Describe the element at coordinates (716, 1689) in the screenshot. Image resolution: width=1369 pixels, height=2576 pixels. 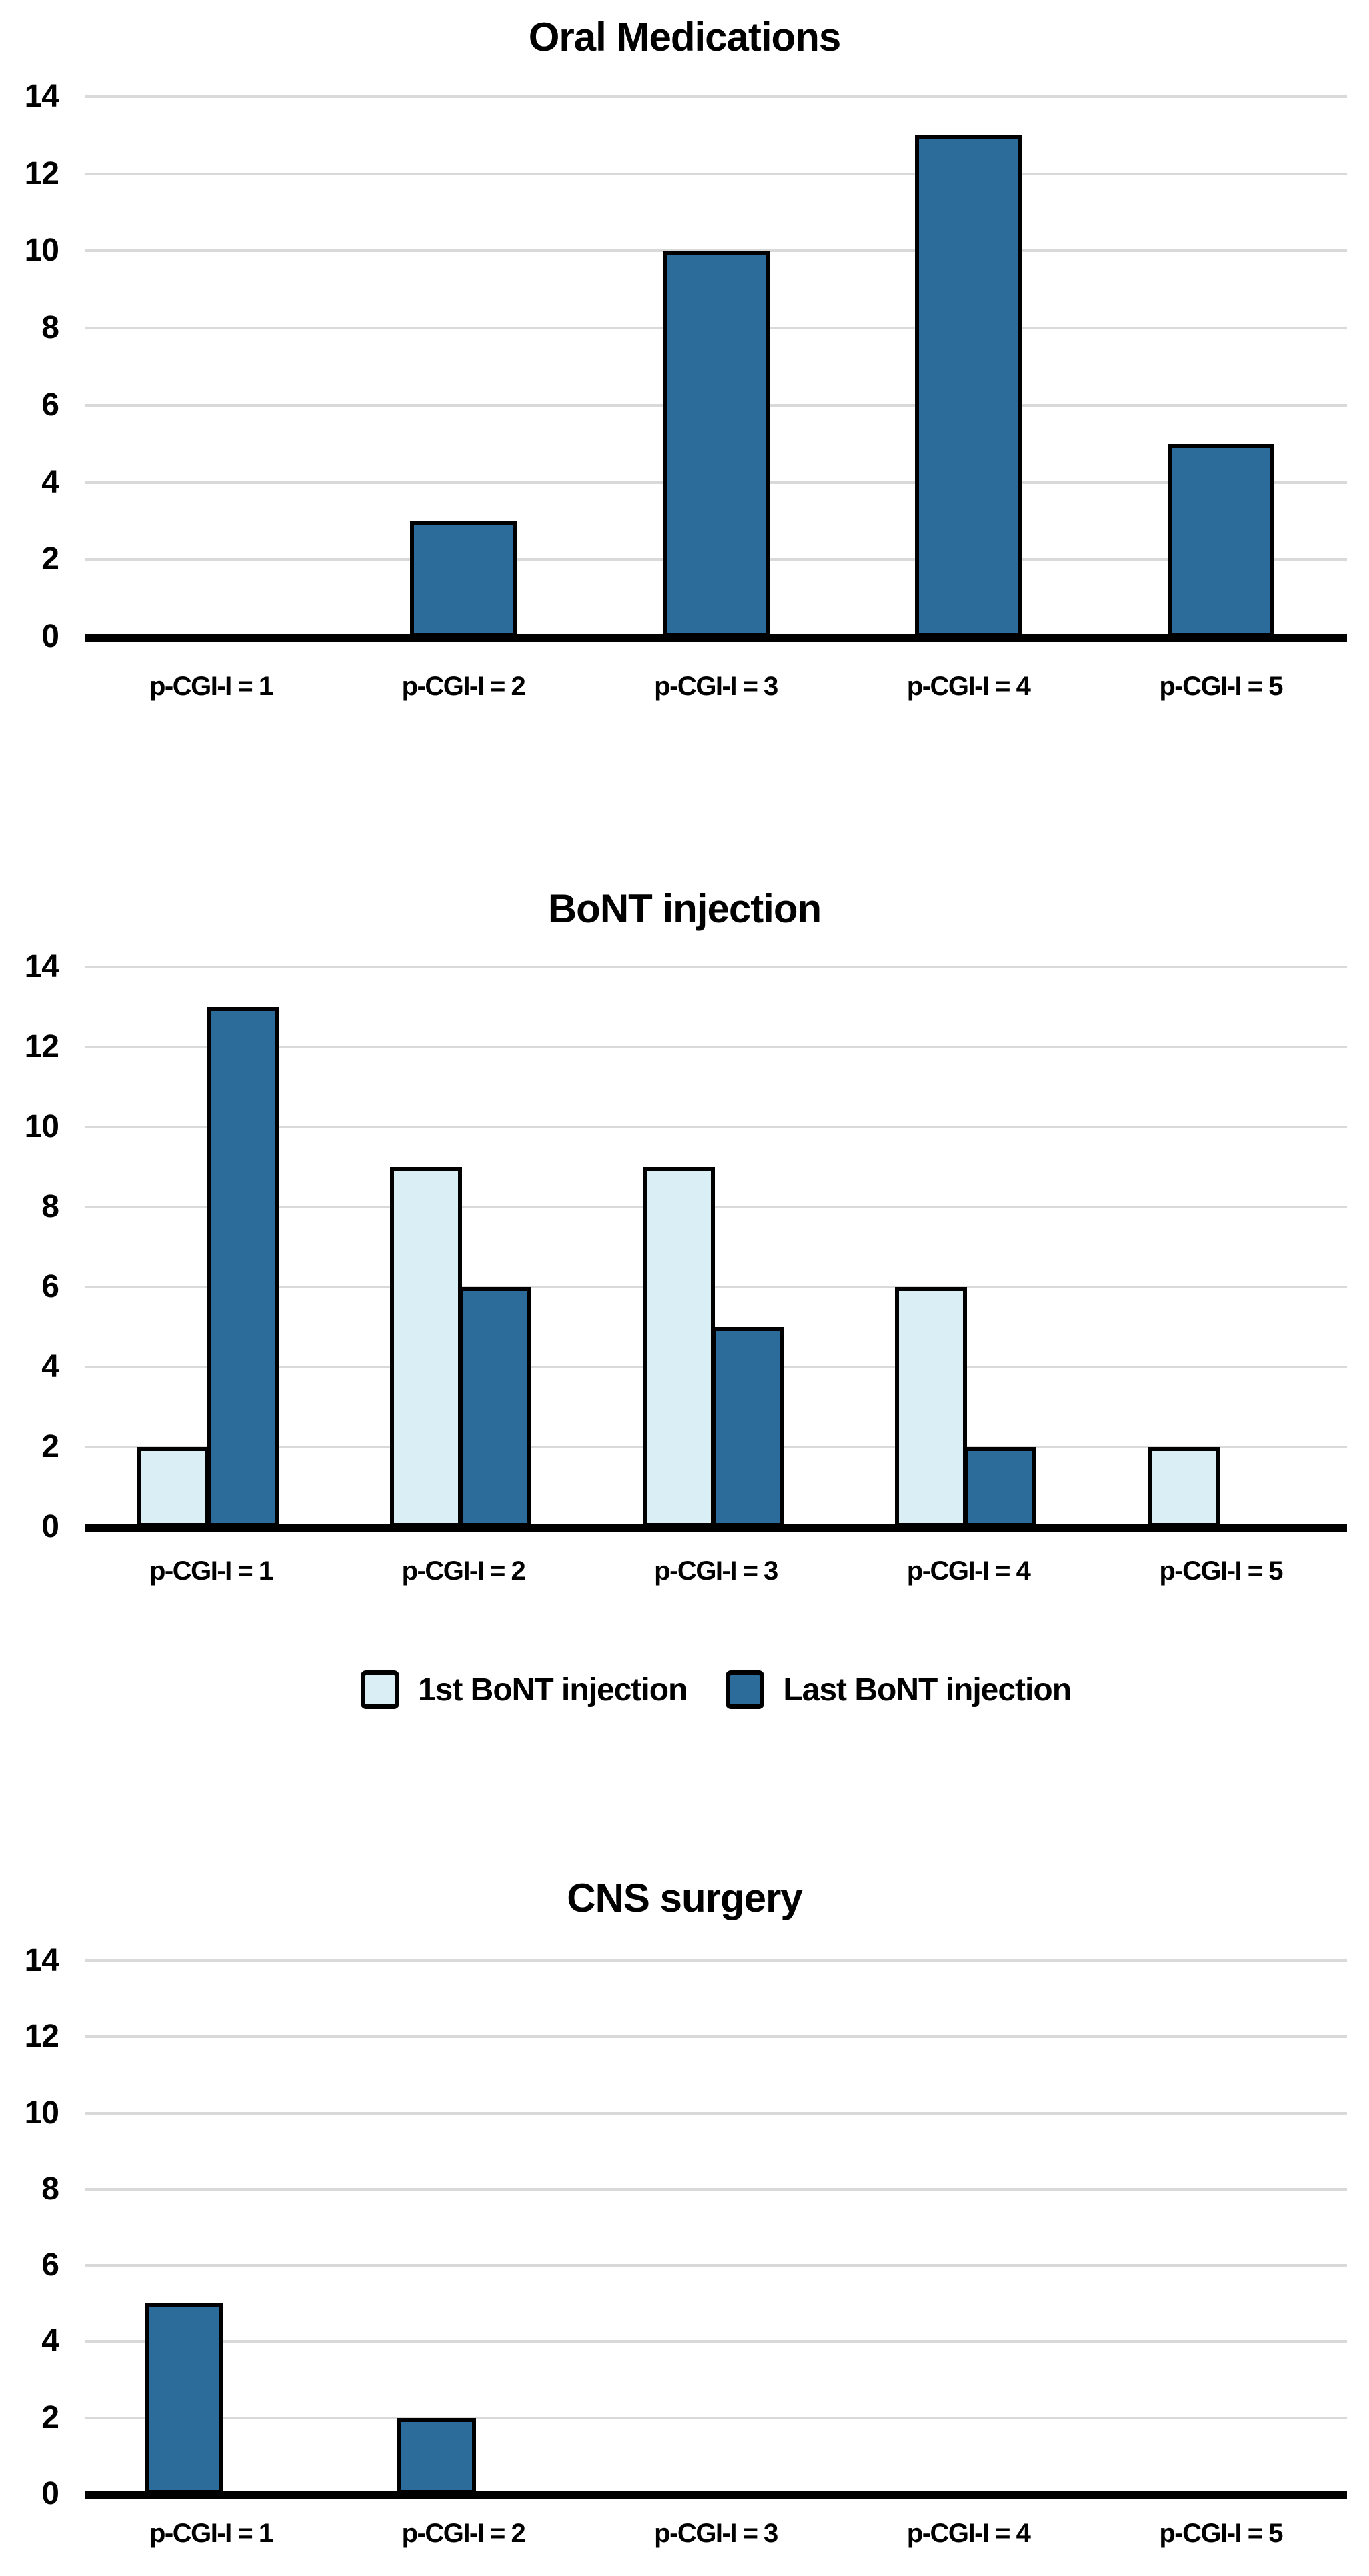
I see `legend: 1st BoNT injection Last BoNT injection` at that location.